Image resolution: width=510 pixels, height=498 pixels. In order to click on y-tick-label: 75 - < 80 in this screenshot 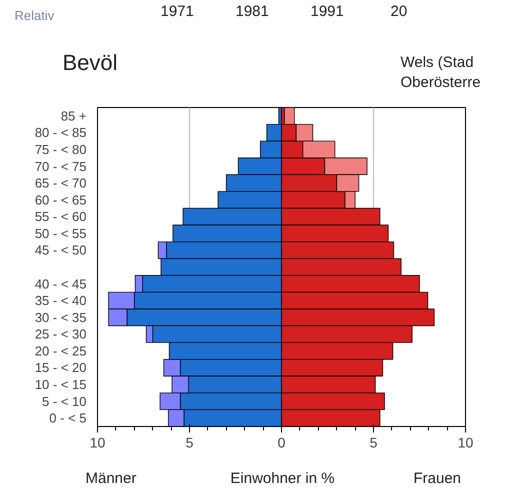, I will do `click(60, 149)`.